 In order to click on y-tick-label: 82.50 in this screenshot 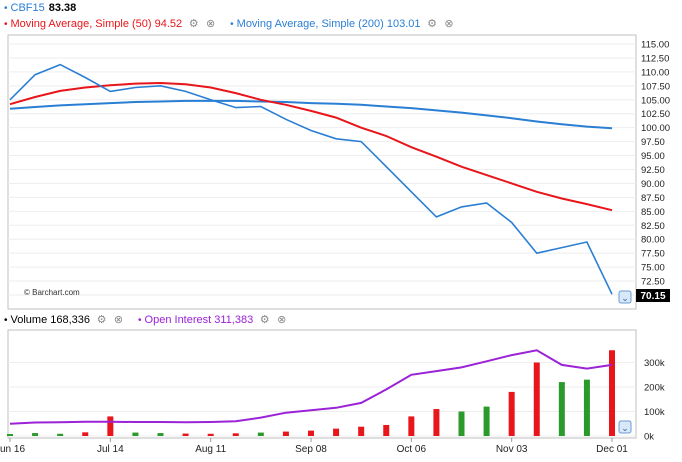, I will do `click(653, 226)`.